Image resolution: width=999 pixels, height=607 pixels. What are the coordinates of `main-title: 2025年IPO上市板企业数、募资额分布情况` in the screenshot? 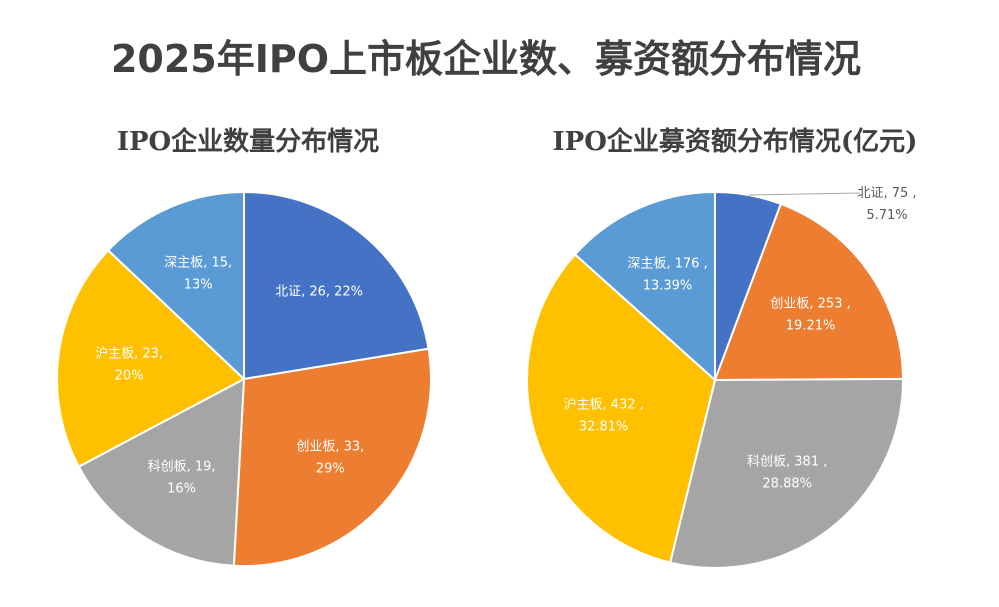 It's located at (486, 59).